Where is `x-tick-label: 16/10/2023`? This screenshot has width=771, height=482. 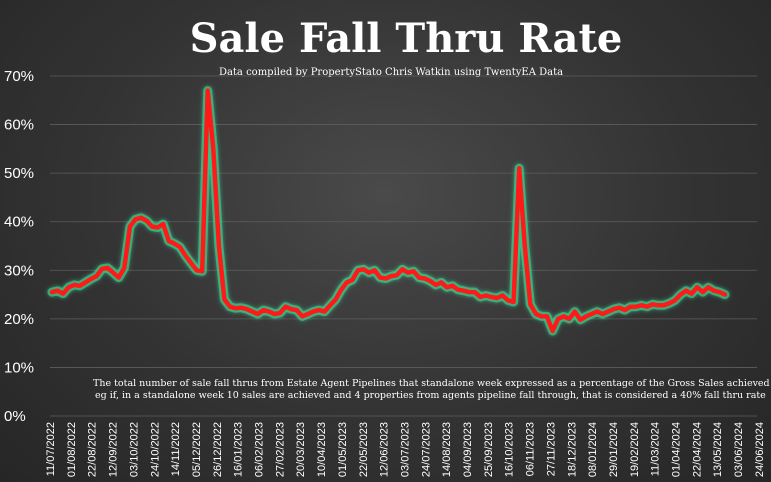
x-tick-label: 16/10/2023 is located at coordinates (510, 449).